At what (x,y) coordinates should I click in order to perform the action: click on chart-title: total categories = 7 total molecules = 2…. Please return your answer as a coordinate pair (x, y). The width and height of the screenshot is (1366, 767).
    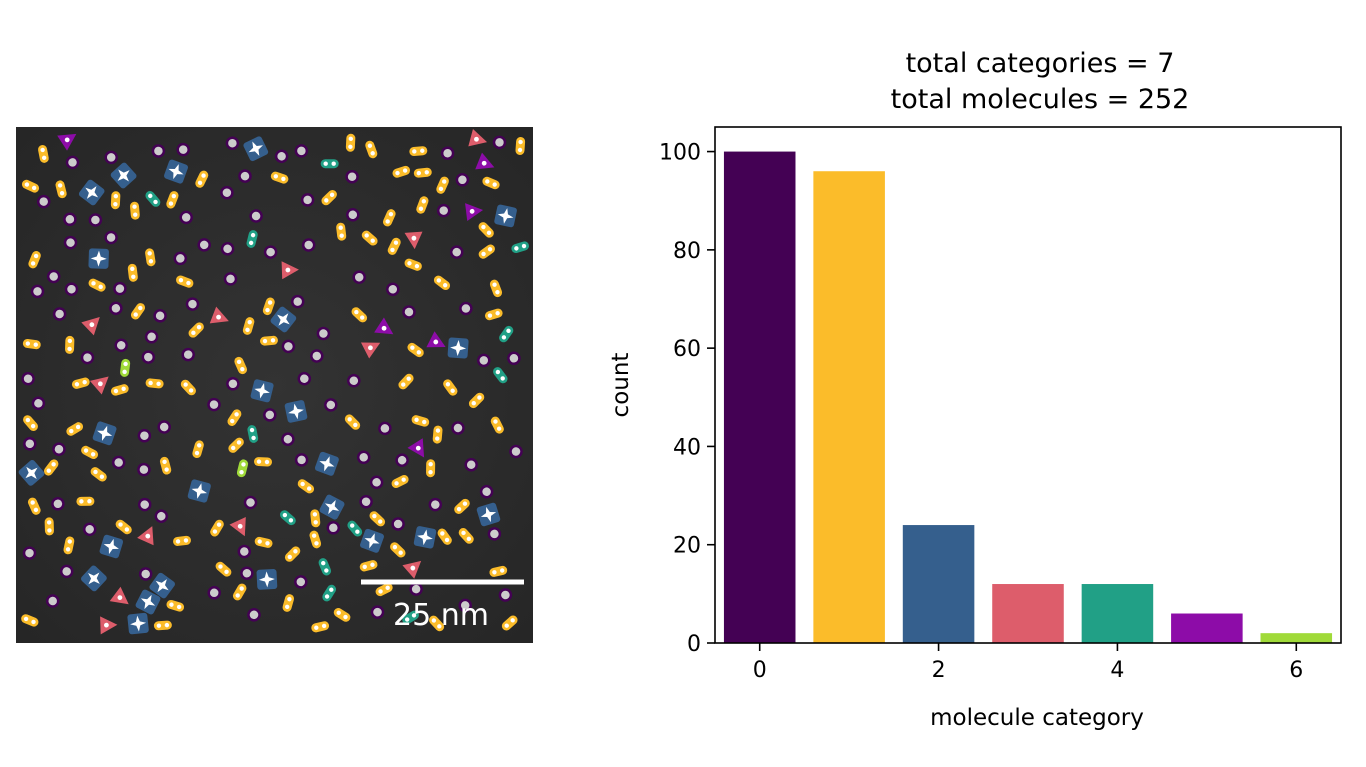
    Looking at the image, I should click on (1040, 81).